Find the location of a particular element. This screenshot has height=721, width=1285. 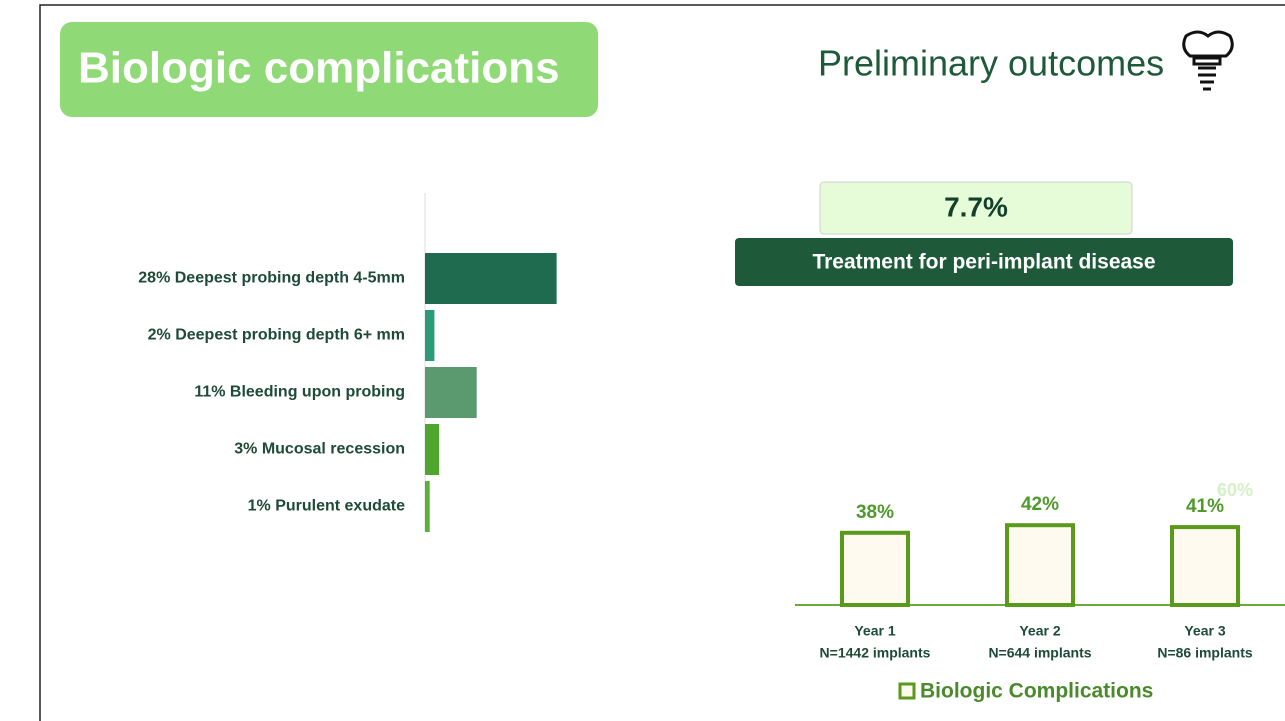

category-label: Bleeding upon probing is located at coordinates (317, 392).